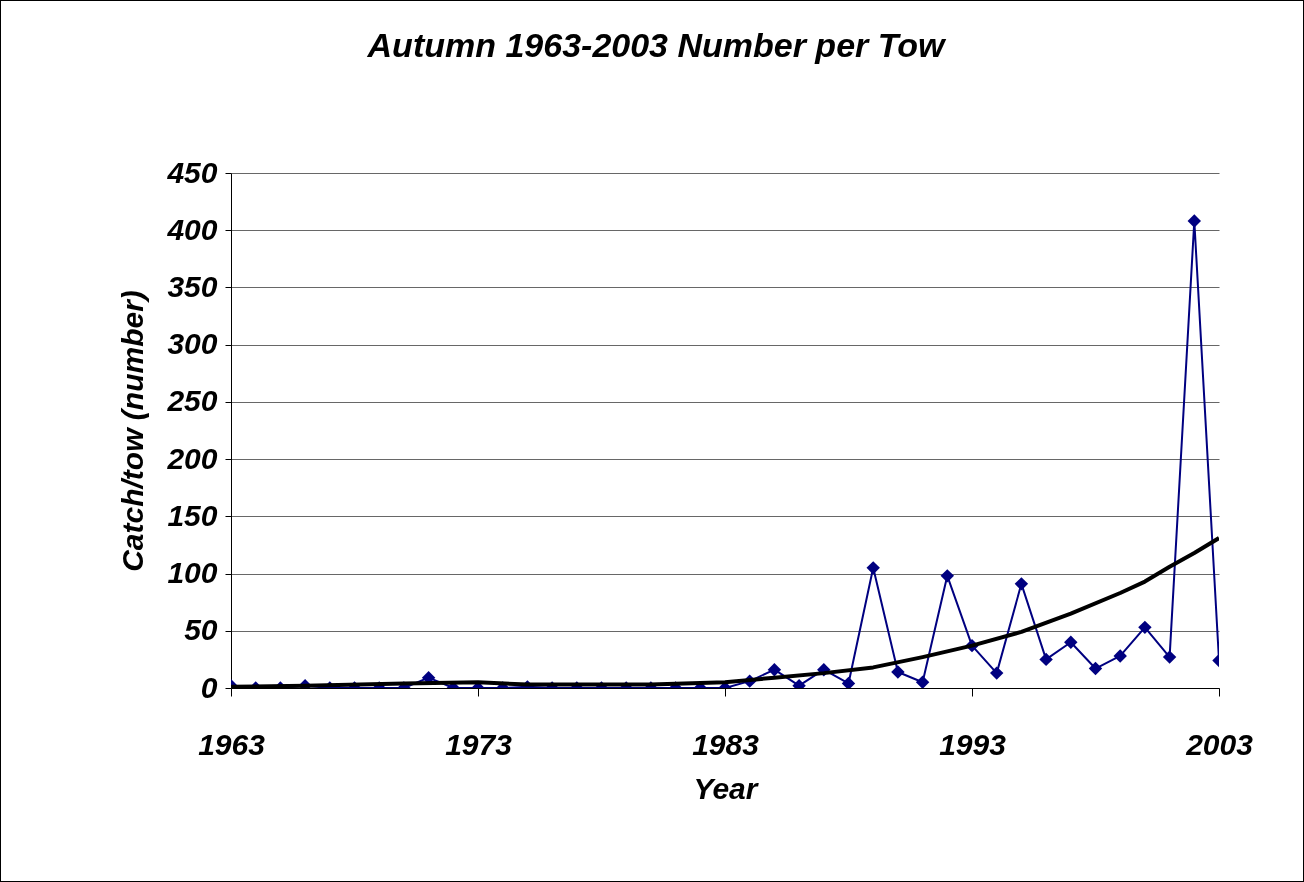 The height and width of the screenshot is (882, 1304). Describe the element at coordinates (726, 744) in the screenshot. I see `x-tick-label: 1983` at that location.